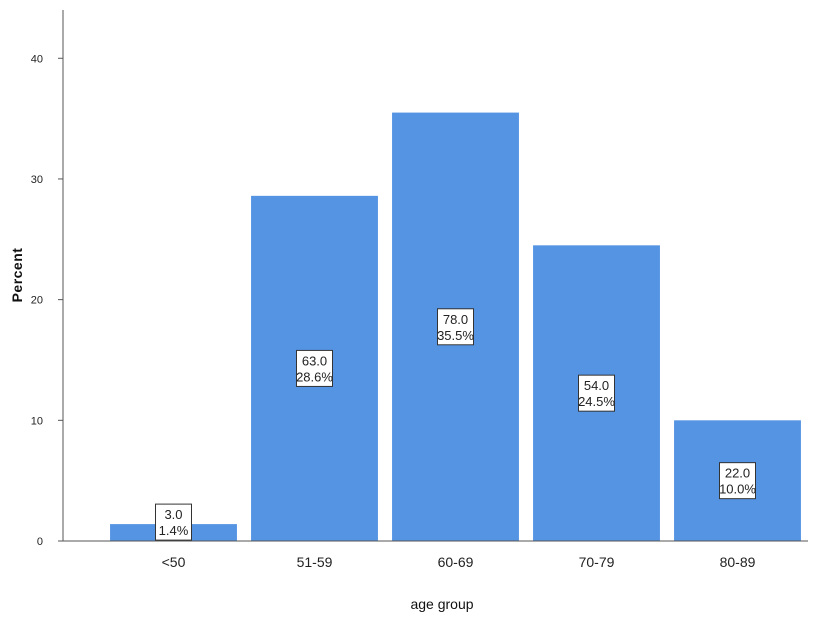  What do you see at coordinates (17, 275) in the screenshot?
I see `y-axis-title: Percent` at bounding box center [17, 275].